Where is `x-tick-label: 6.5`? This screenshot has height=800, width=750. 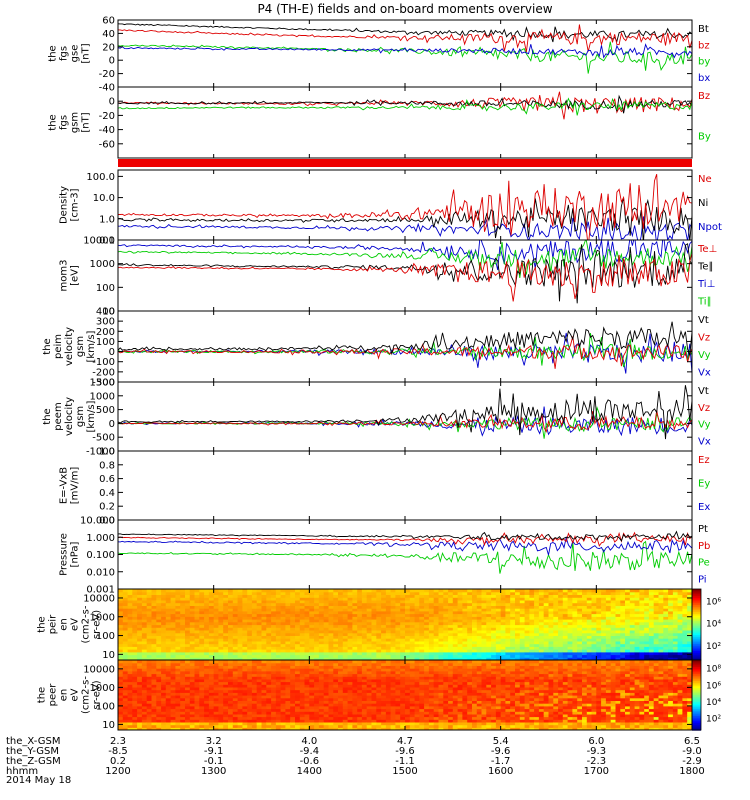 x-tick-label: 6.5 is located at coordinates (692, 741).